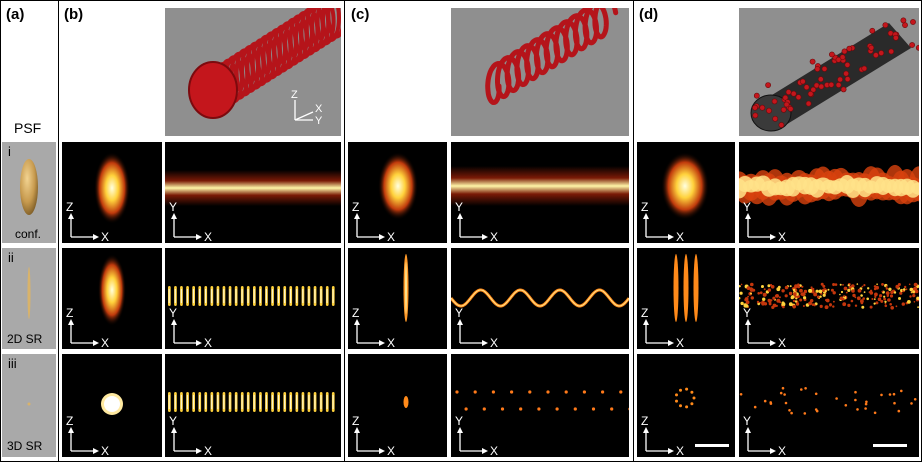 This screenshot has width=924, height=464. What do you see at coordinates (28, 128) in the screenshot?
I see `psf-heading: PSF` at bounding box center [28, 128].